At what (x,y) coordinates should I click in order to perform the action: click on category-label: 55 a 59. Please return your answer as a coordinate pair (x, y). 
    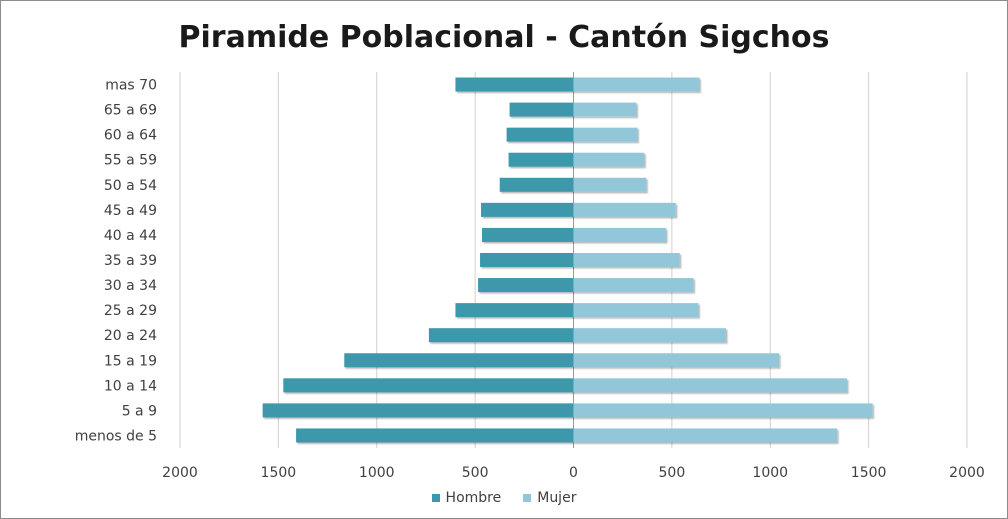
    Looking at the image, I should click on (130, 161).